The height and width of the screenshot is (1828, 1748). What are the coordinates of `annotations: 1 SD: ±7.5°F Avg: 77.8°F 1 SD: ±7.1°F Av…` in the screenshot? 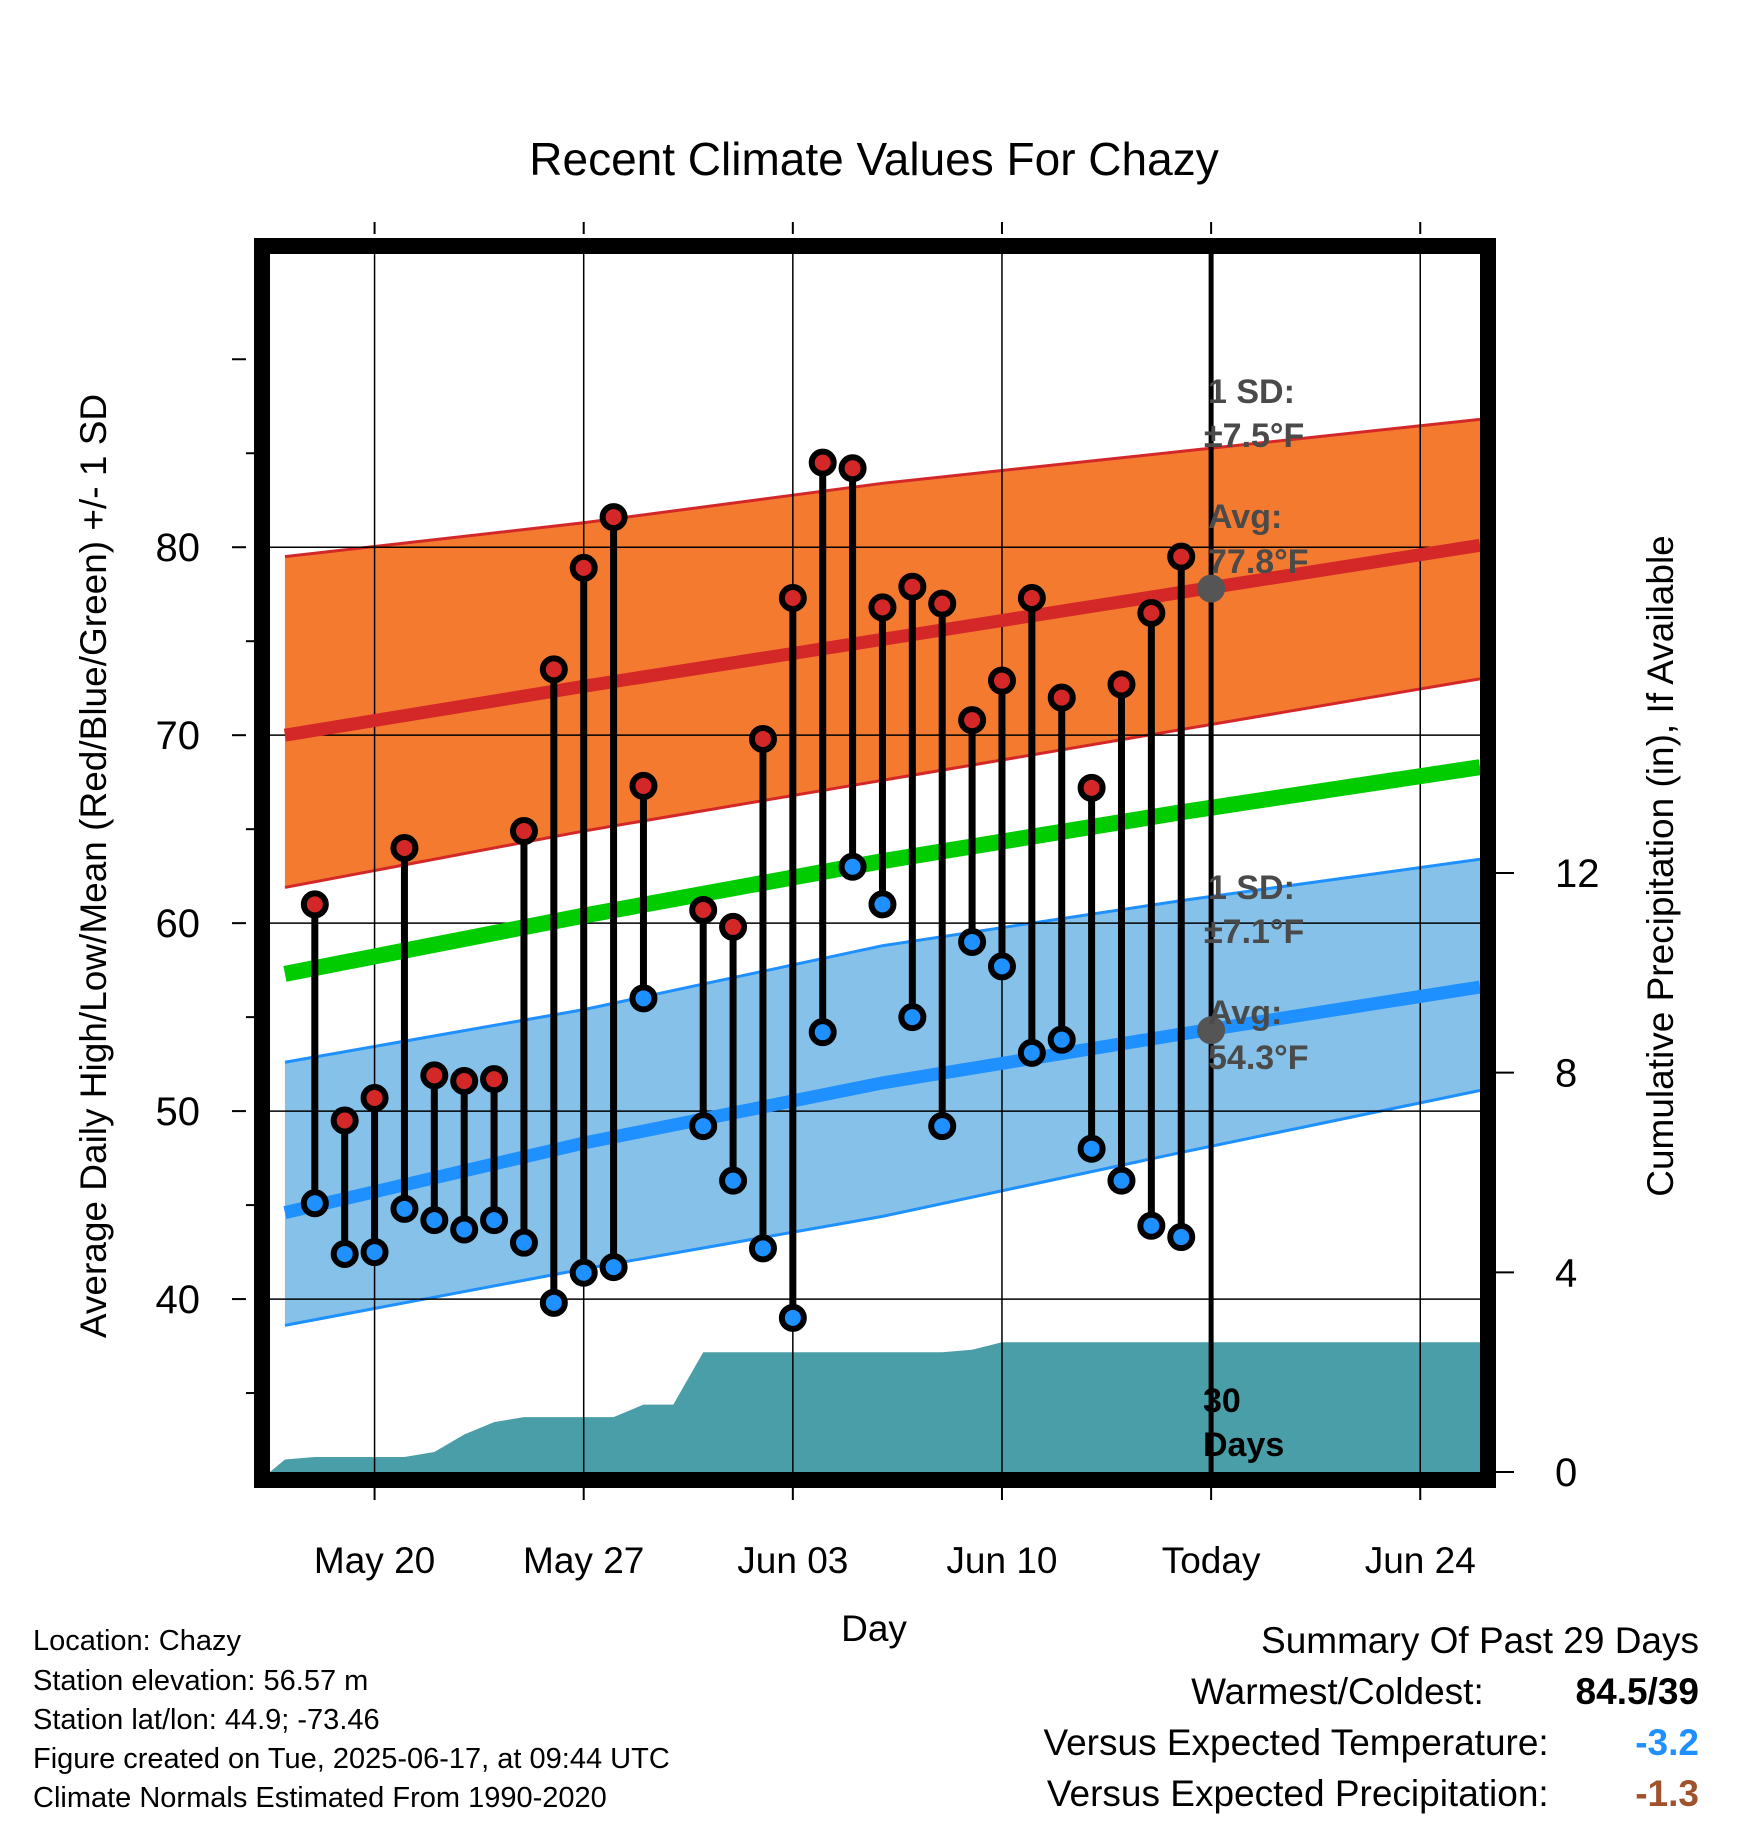 It's located at (1256, 918).